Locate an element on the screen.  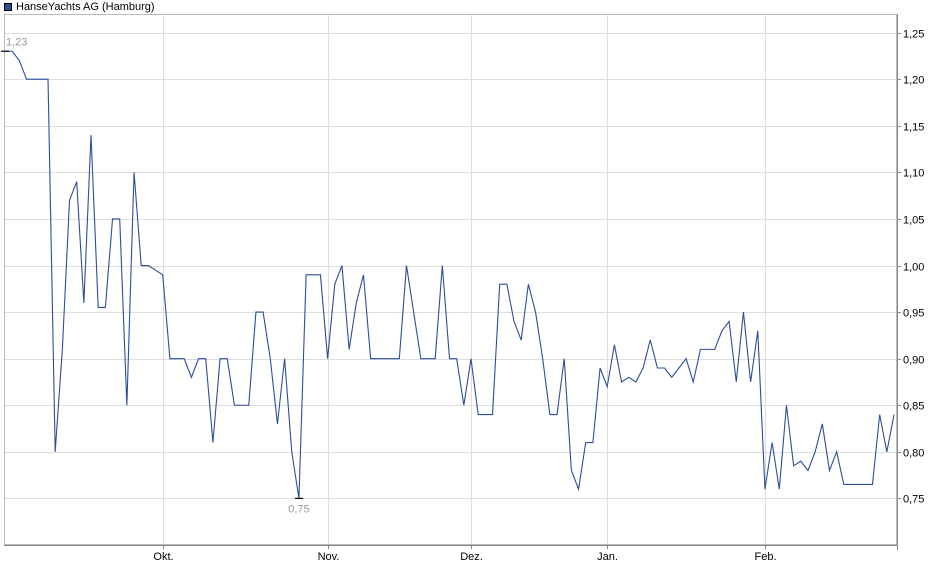
x-tick-label: Jan. is located at coordinates (607, 557).